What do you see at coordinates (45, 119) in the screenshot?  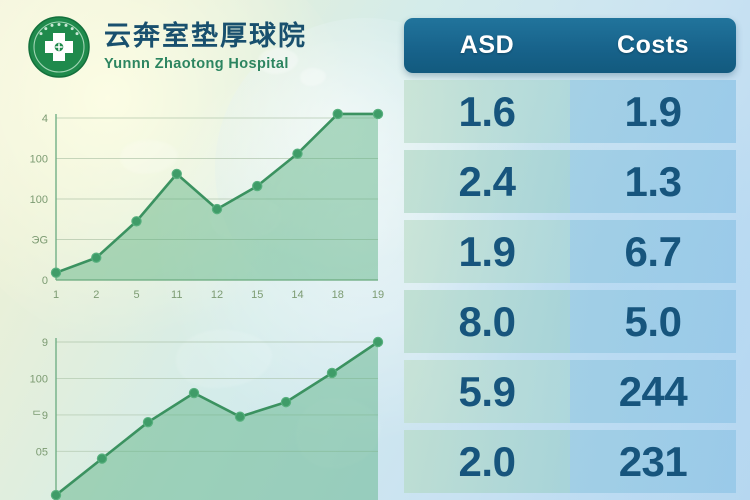 I see `y-axis-tick-label: 4` at bounding box center [45, 119].